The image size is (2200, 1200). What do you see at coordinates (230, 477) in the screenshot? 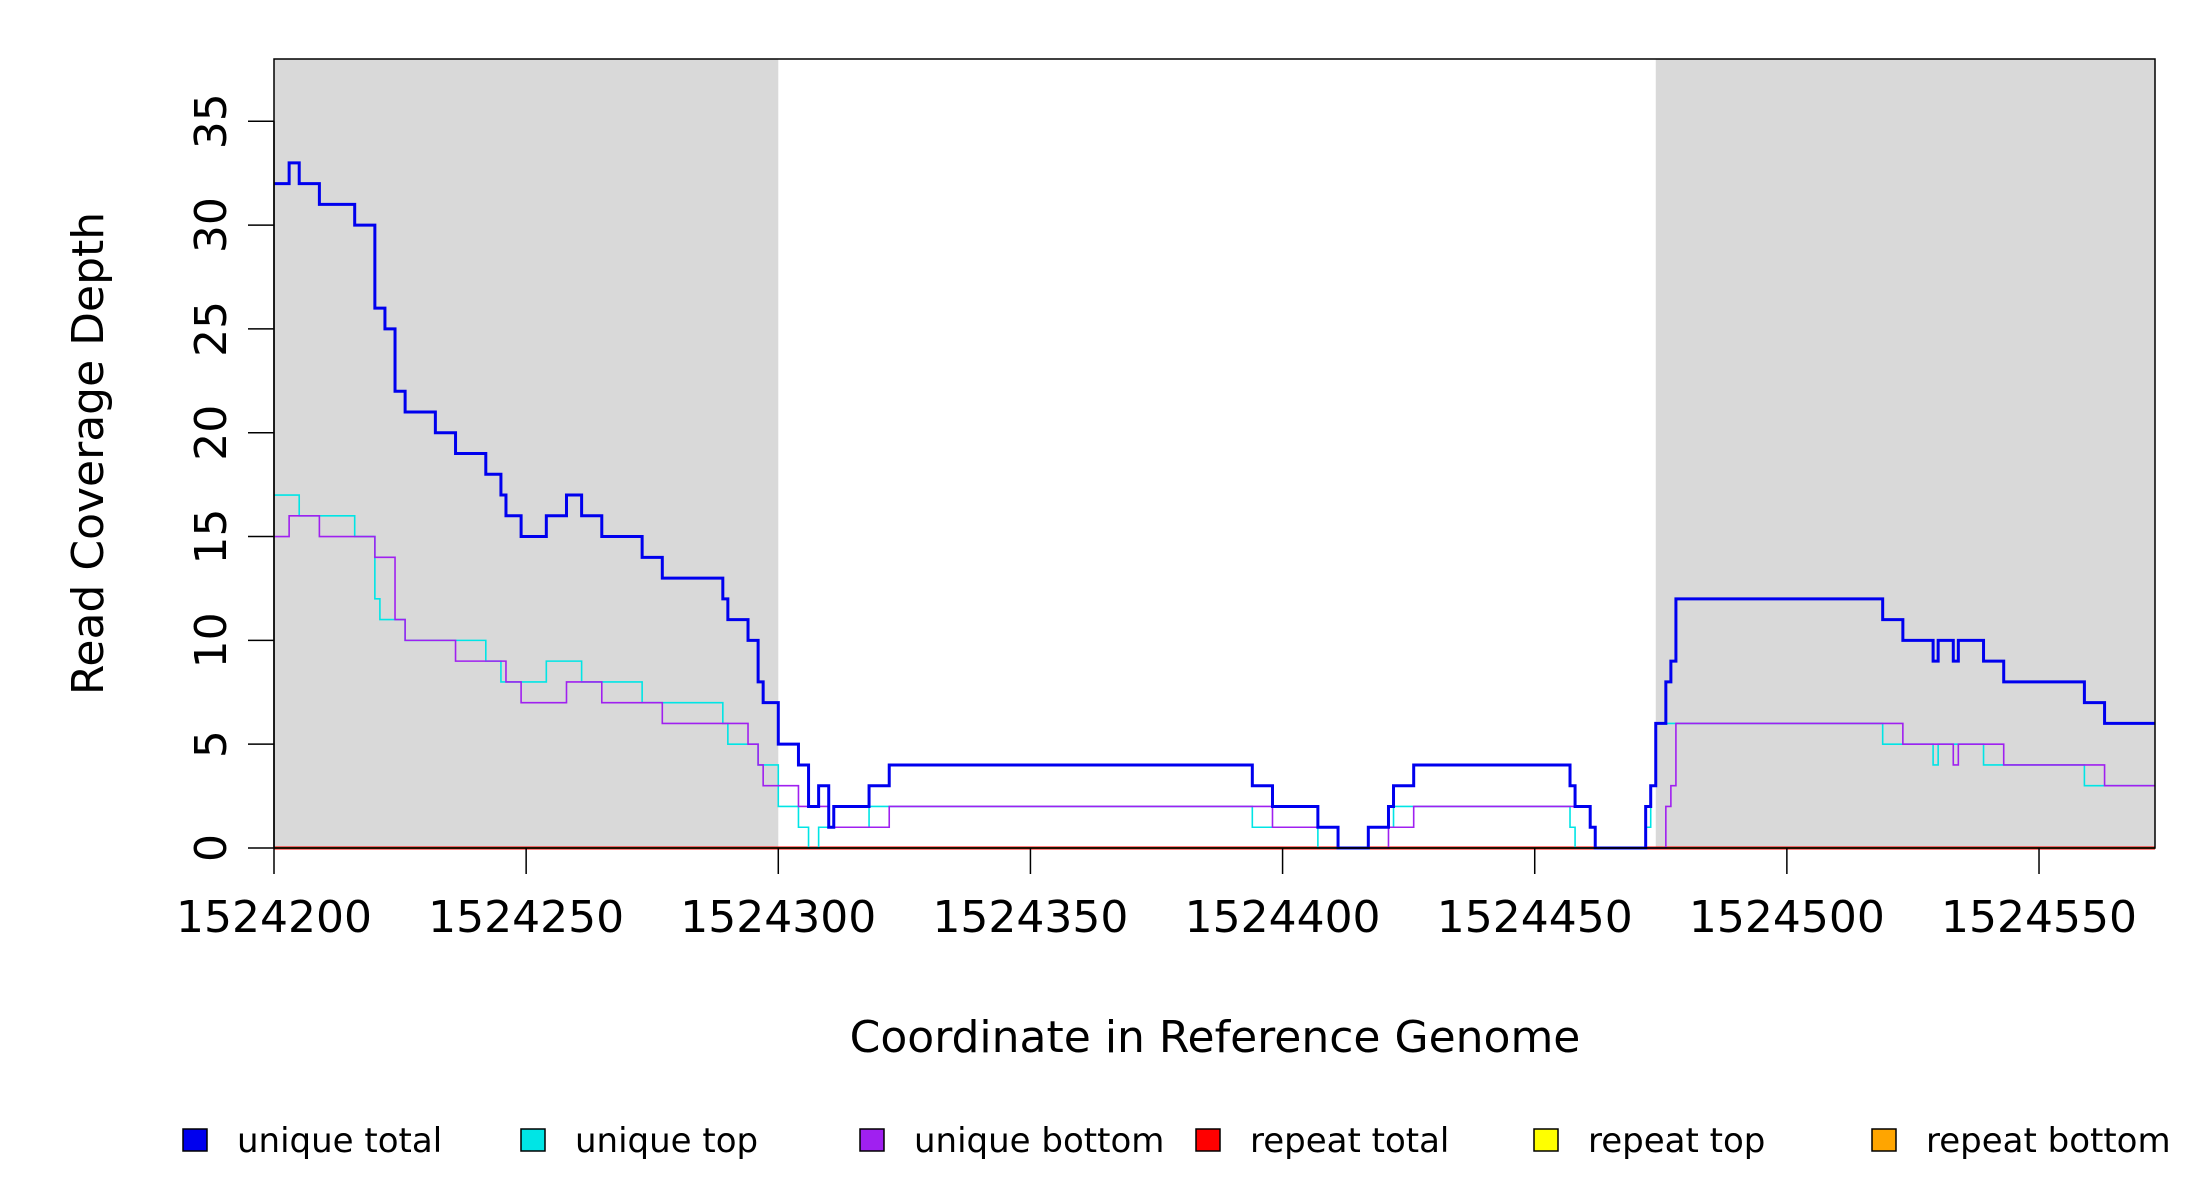
I see `y-axis: 0 5 10 15 20 25 30 35` at bounding box center [230, 477].